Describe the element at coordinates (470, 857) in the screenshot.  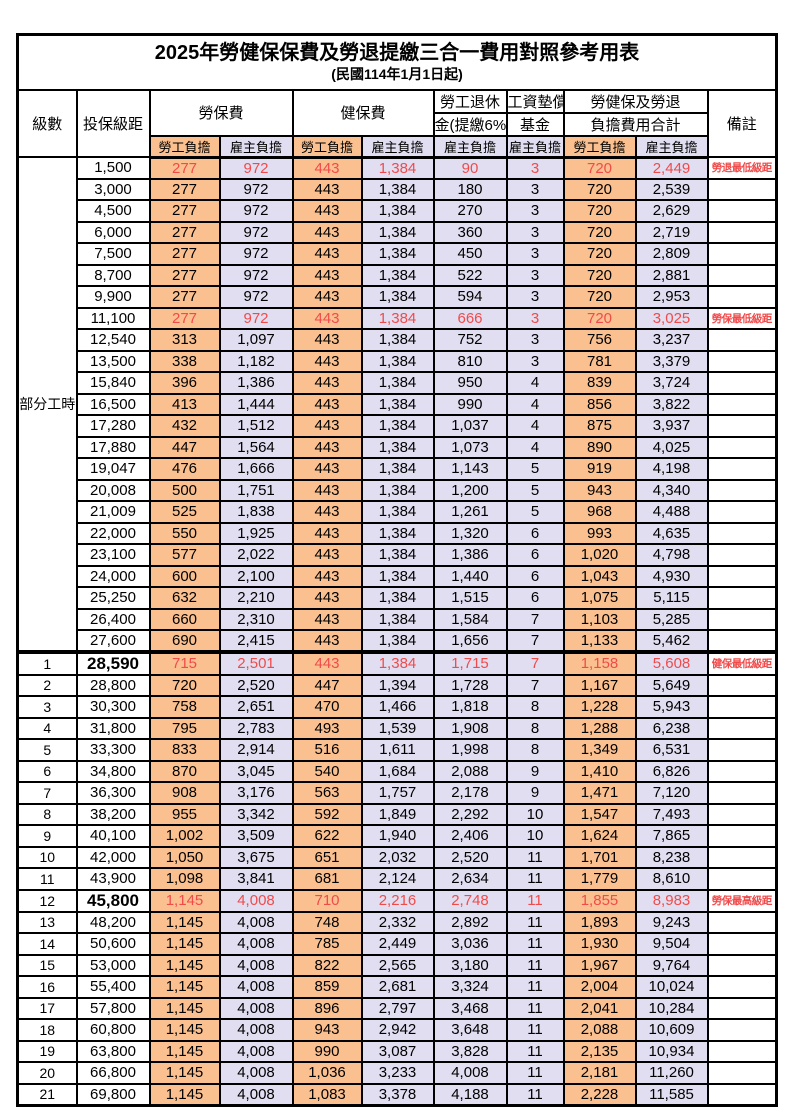
I see `value-cell: 2,520` at that location.